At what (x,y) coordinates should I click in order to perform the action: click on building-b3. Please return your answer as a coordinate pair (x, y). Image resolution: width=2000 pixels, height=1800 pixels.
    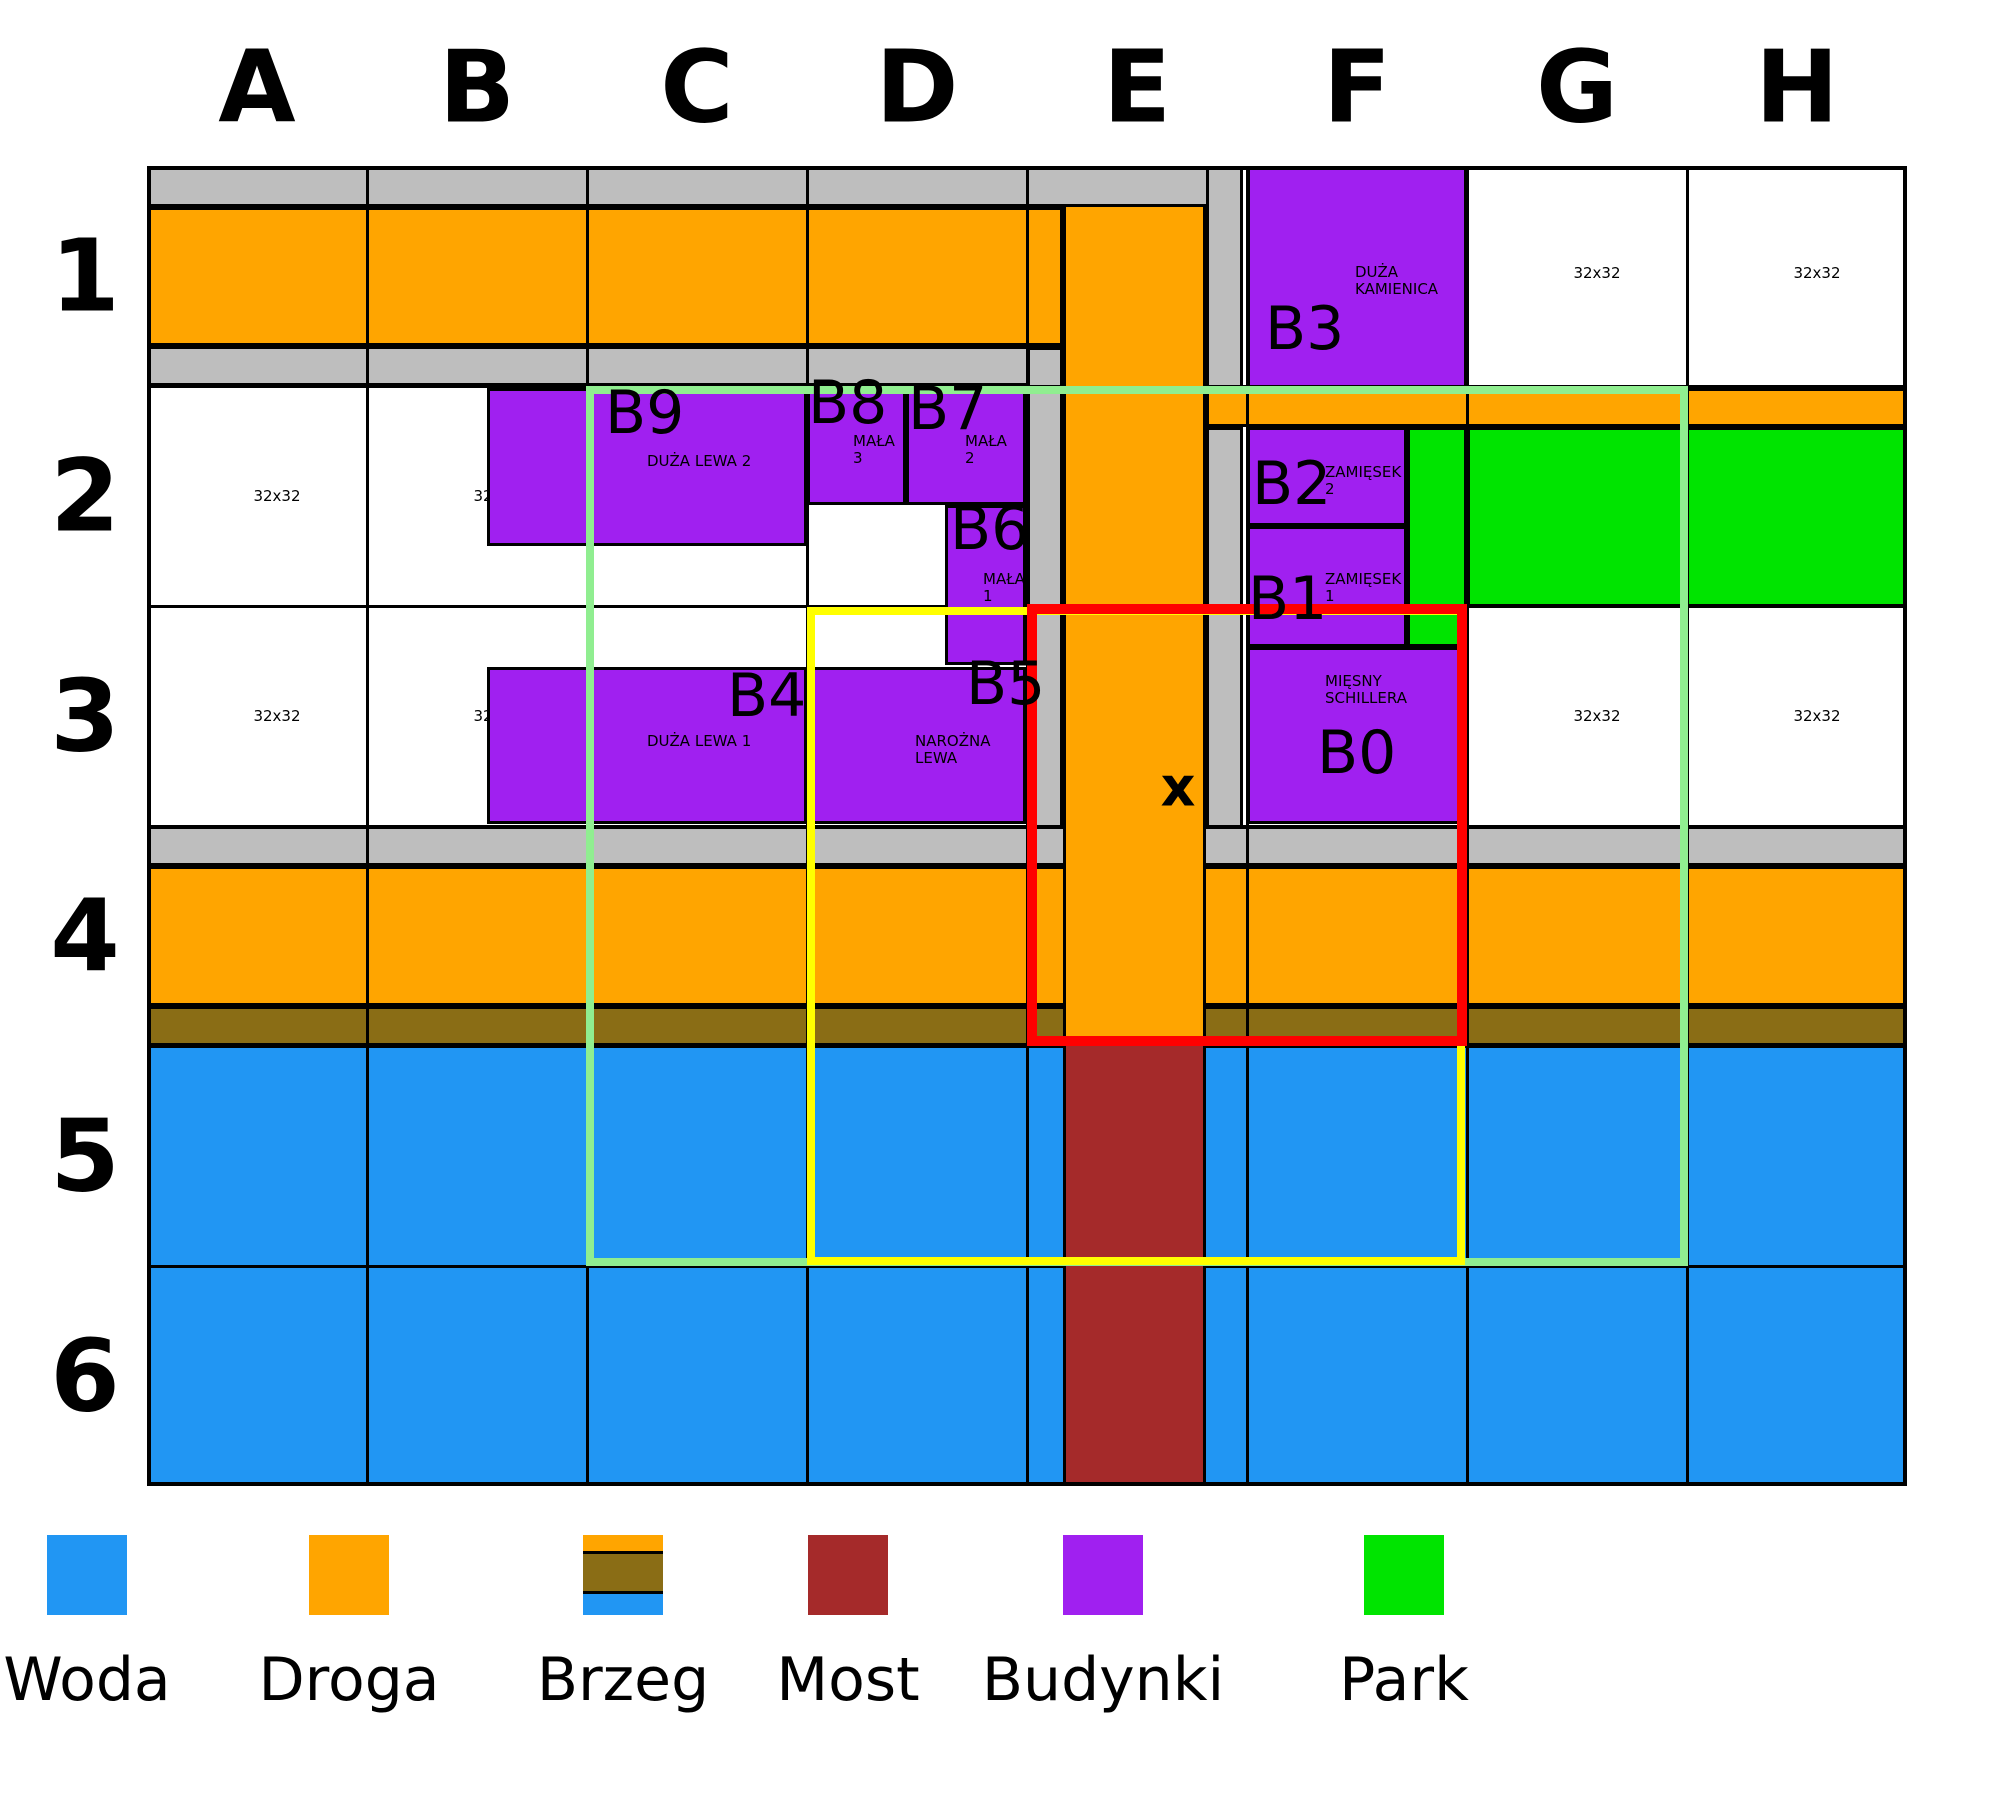
    Looking at the image, I should click on (1357, 277).